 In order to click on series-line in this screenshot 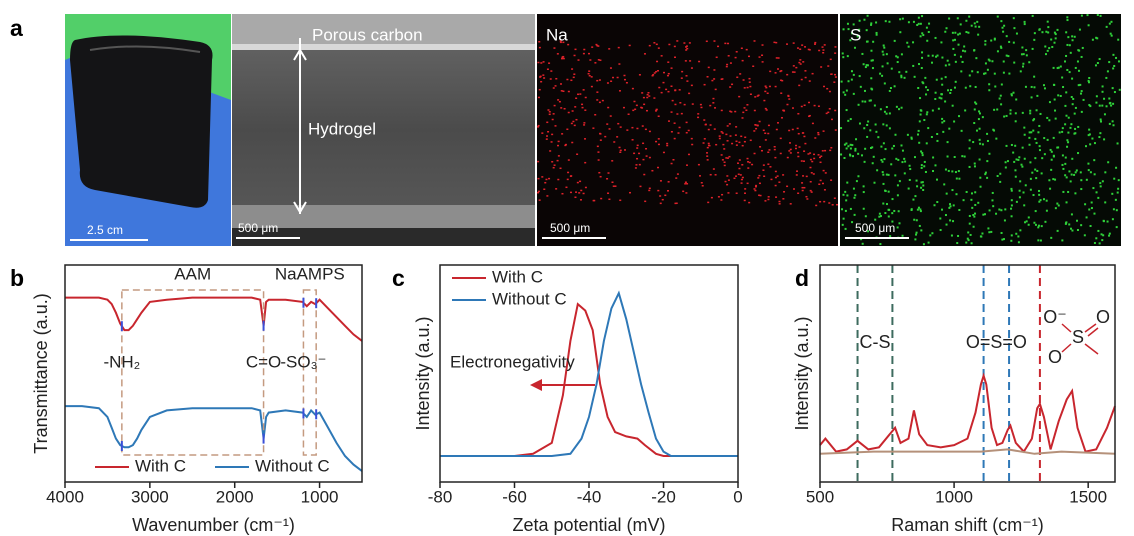, I will do `click(589, 379)`.